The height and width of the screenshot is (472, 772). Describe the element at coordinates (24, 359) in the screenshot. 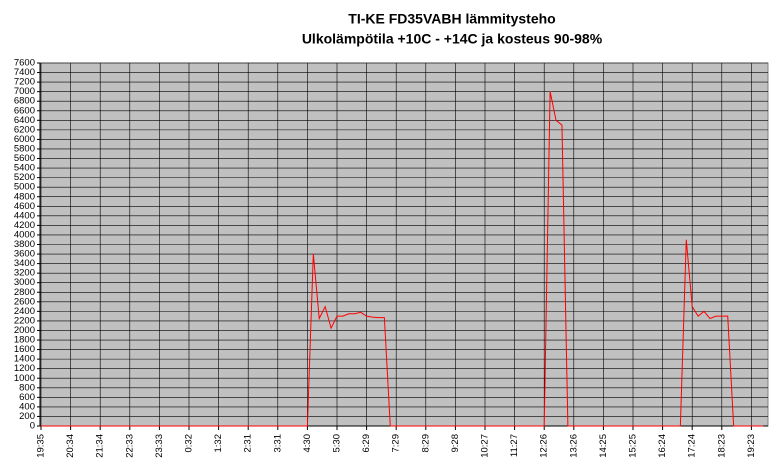

I see `y-tick-label: 1400` at that location.